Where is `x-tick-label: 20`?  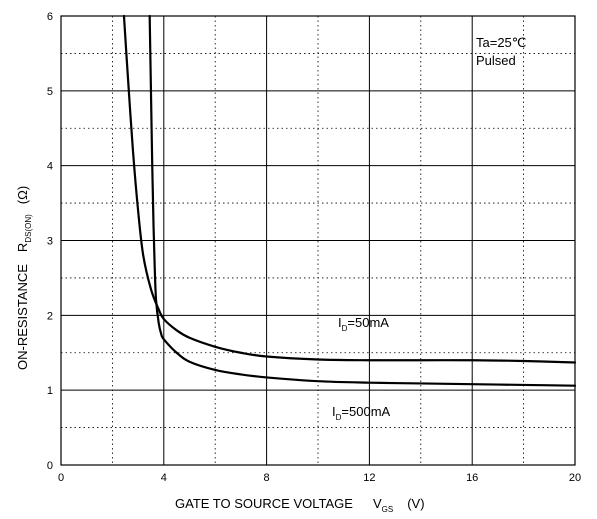 x-tick-label: 20 is located at coordinates (575, 478).